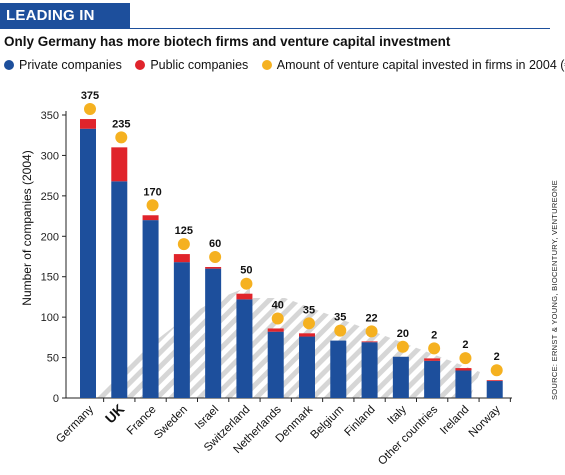 The width and height of the screenshot is (565, 475). I want to click on chart-banner-title: LEADING IN EUROPE, so click(65, 26).